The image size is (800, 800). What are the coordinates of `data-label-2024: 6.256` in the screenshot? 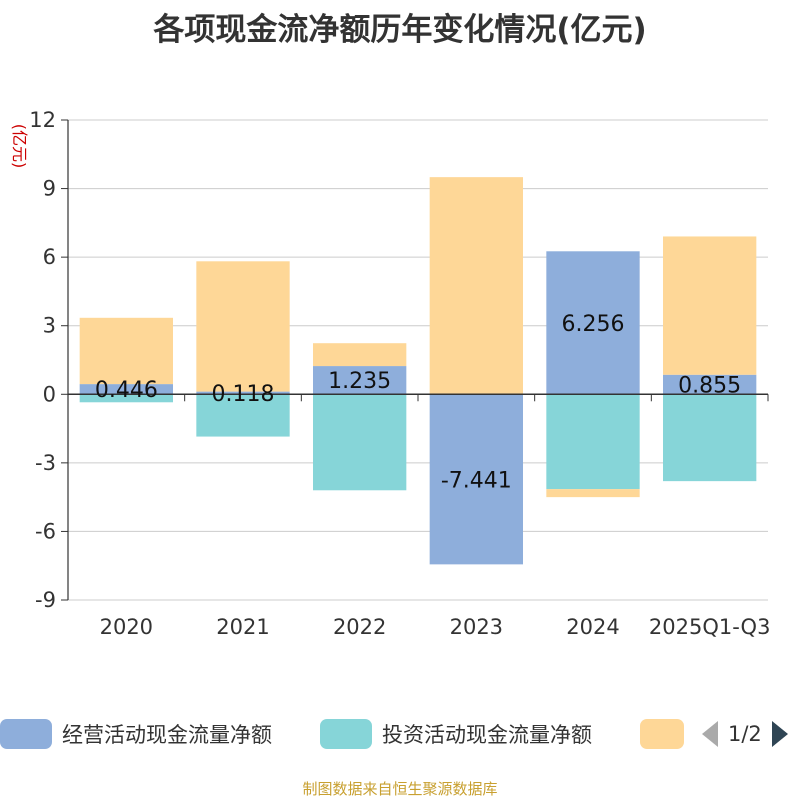 It's located at (593, 324).